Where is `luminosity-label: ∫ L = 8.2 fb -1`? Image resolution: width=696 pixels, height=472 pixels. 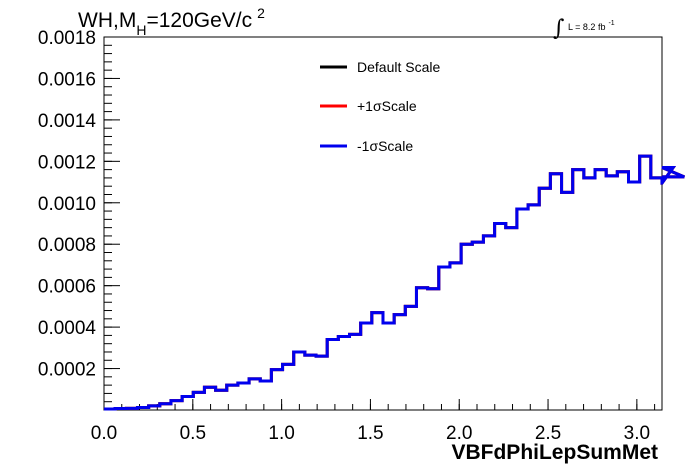 luminosity-label: ∫ L = 8.2 fb -1 is located at coordinates (584, 28).